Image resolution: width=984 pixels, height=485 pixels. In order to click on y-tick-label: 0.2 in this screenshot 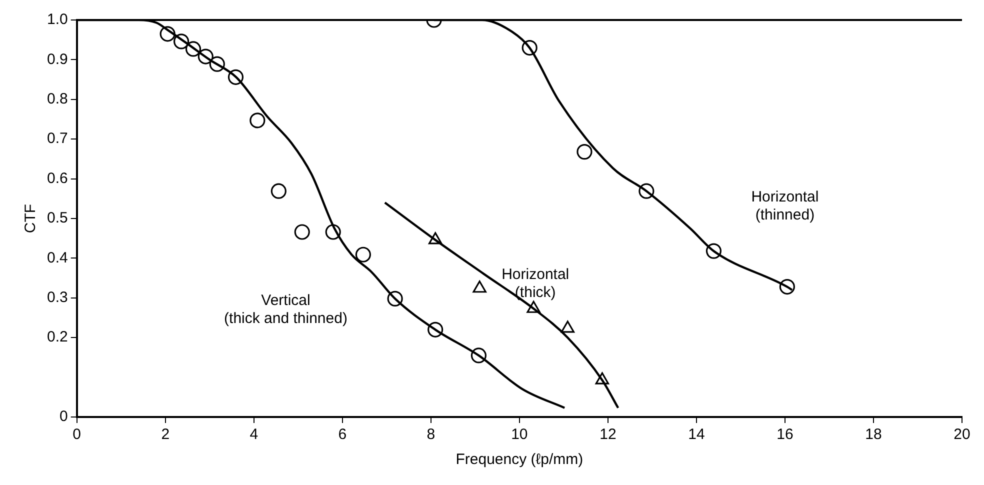, I will do `click(57, 337)`.